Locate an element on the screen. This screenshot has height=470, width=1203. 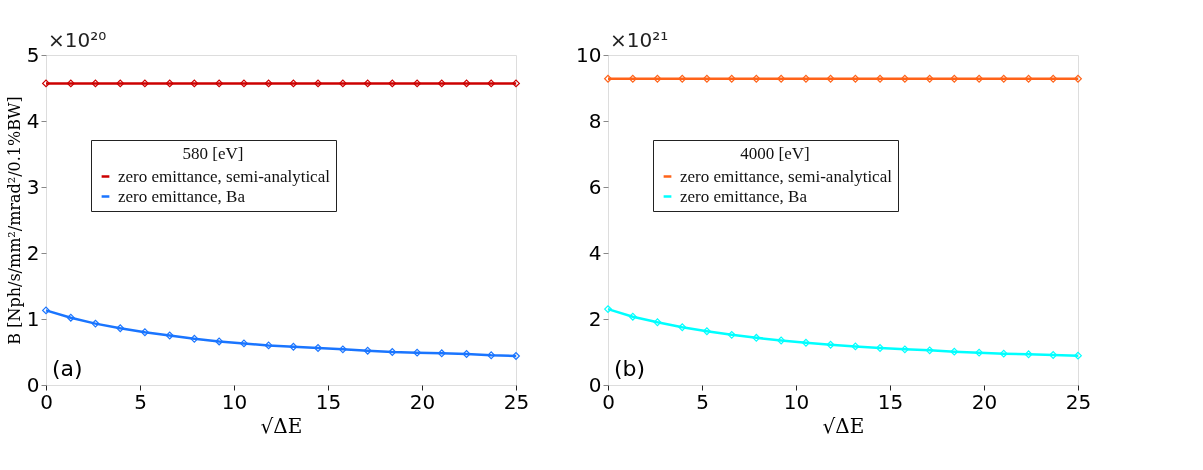
legend-label: zero emittance, semi-analytical is located at coordinates (786, 176).